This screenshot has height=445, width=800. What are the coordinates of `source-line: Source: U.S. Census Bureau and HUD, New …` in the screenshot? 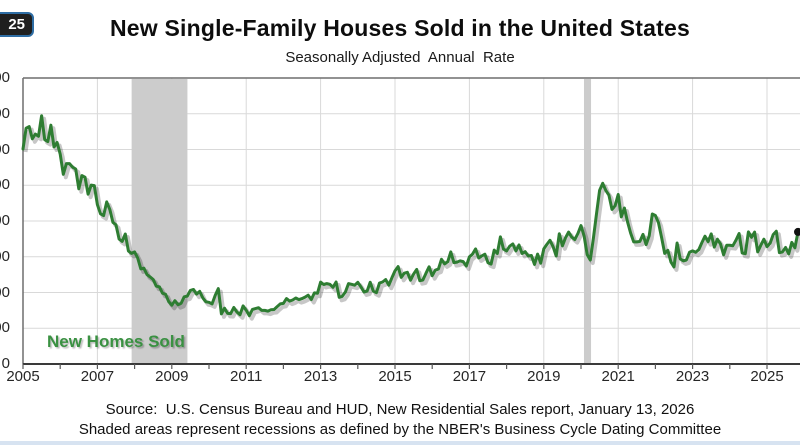 It's located at (400, 409).